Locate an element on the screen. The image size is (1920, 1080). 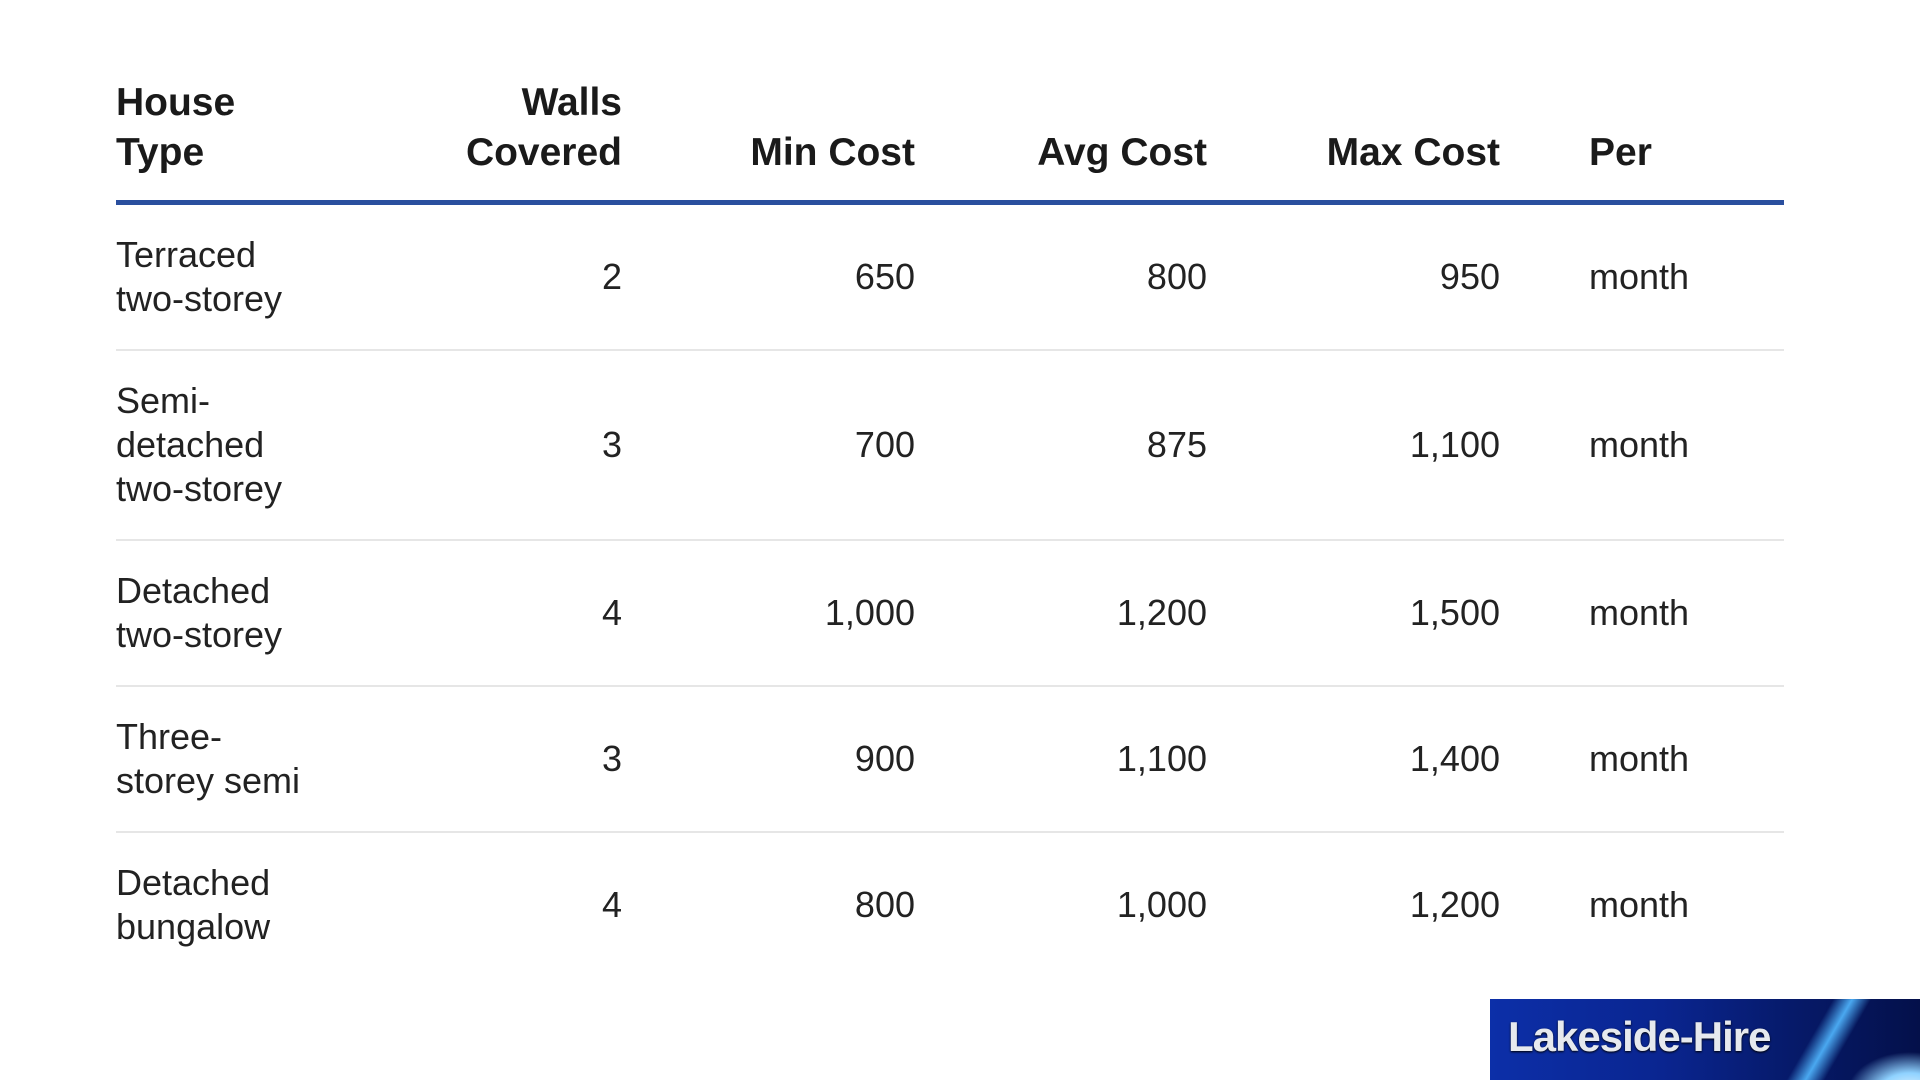
cell-min-cost: 650 is located at coordinates (768, 276).